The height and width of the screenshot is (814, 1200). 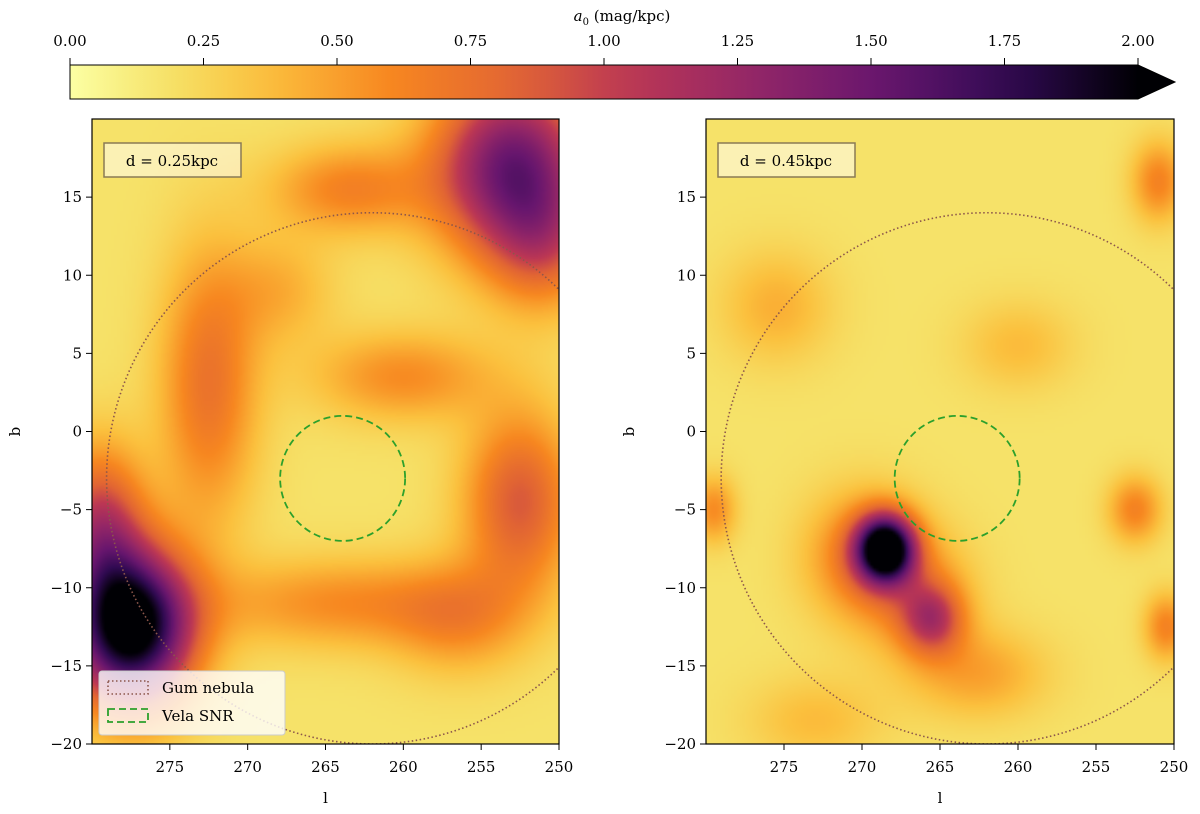 I want to click on colorbar-tick-label: 0.25, so click(x=203, y=41).